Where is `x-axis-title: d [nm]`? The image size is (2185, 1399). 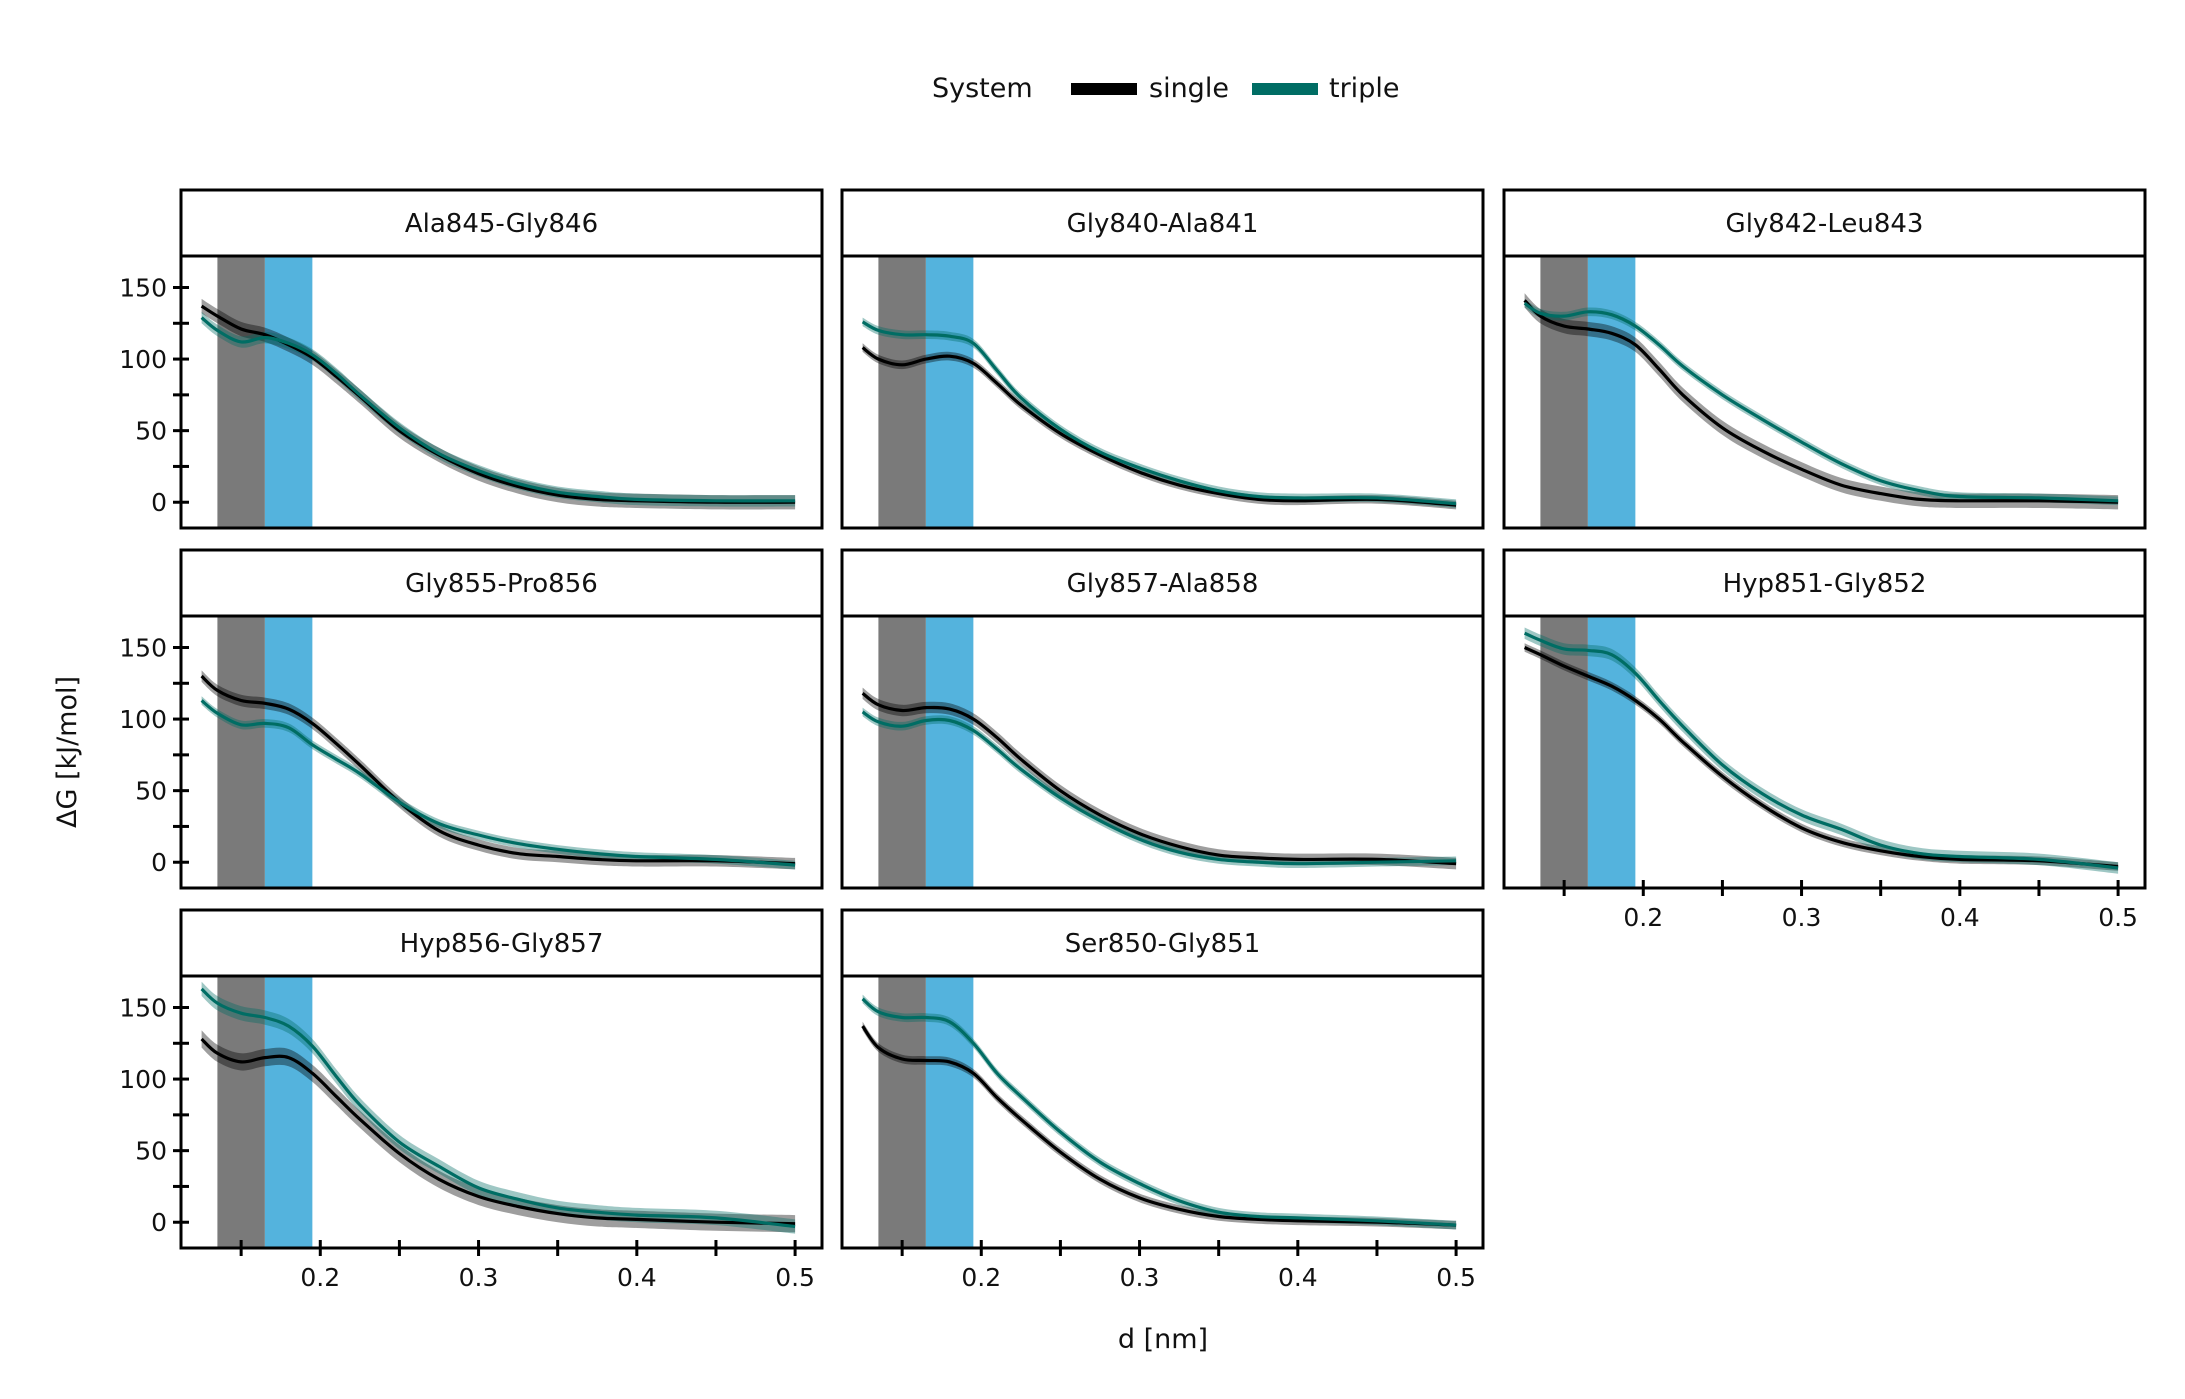
x-axis-title: d [nm] is located at coordinates (1163, 1339).